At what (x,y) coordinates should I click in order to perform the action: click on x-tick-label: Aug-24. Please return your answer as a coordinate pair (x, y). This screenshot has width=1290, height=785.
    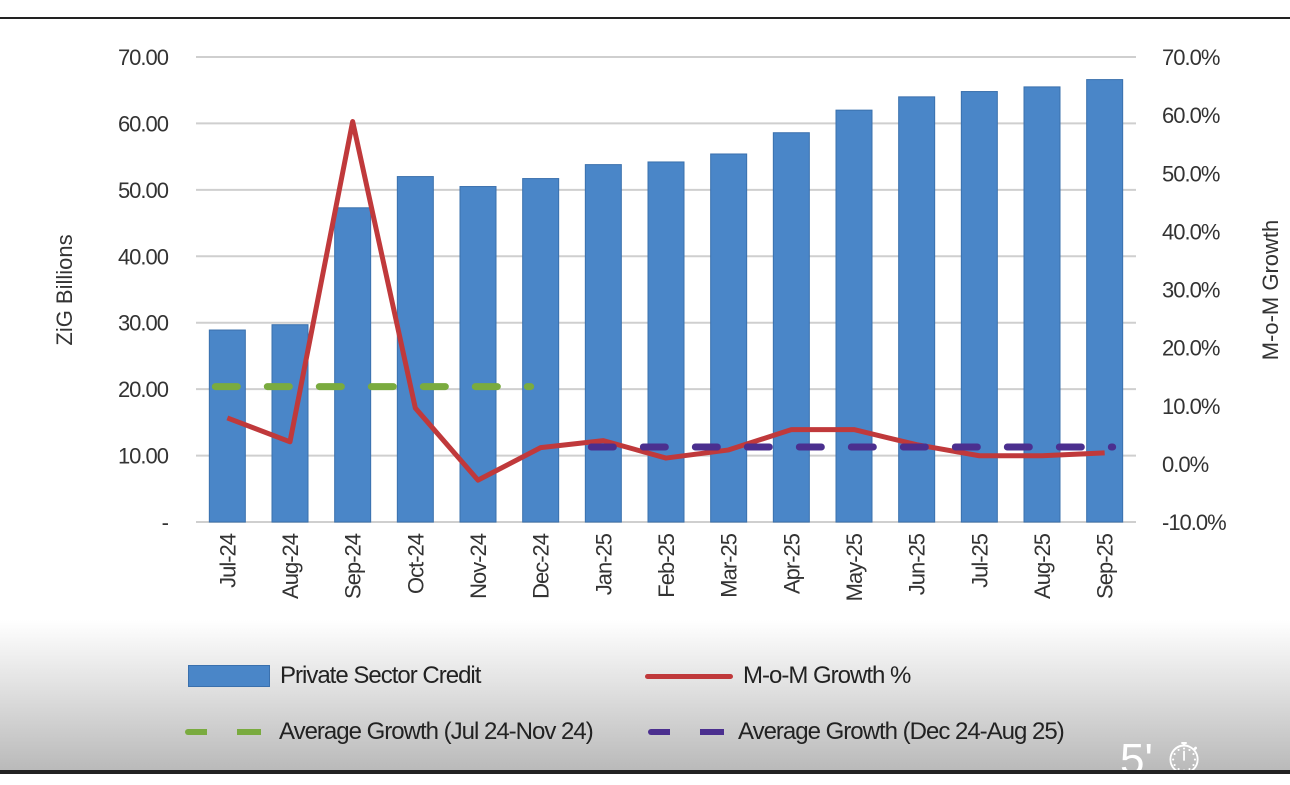
    Looking at the image, I should click on (290, 566).